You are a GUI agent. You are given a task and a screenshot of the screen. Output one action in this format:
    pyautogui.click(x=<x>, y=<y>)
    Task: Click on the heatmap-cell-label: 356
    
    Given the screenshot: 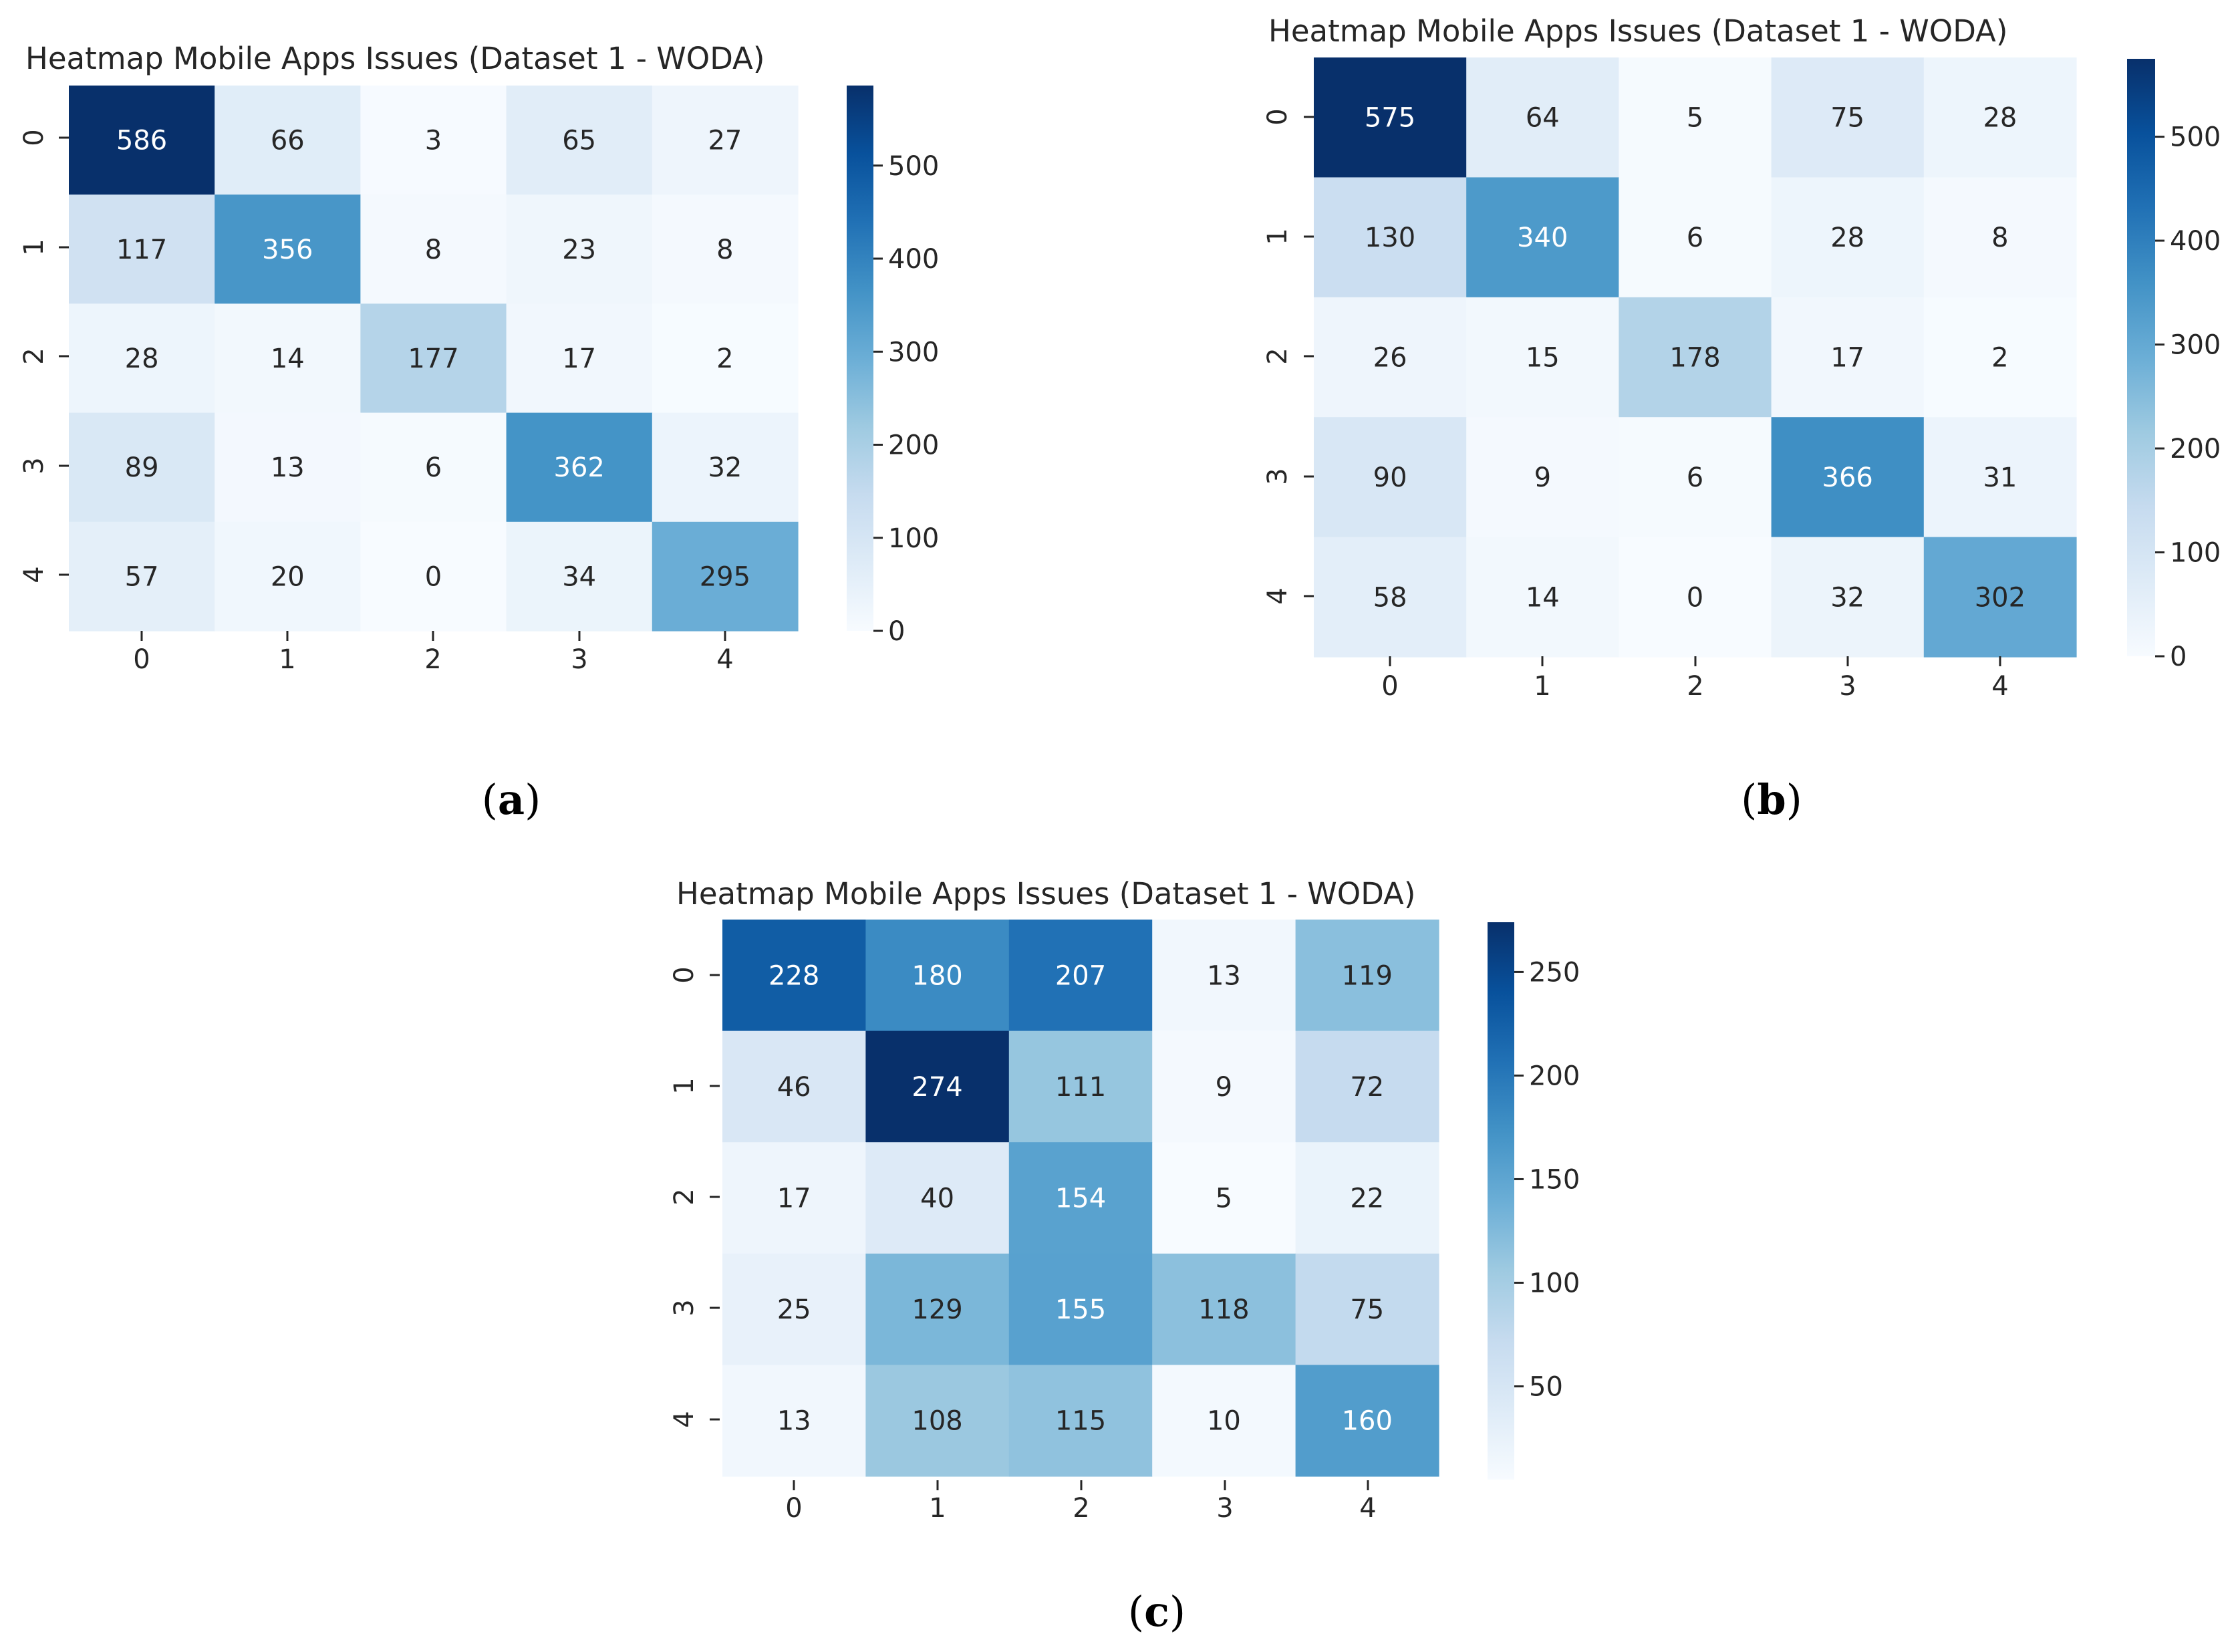 What is the action you would take?
    pyautogui.click(x=287, y=250)
    